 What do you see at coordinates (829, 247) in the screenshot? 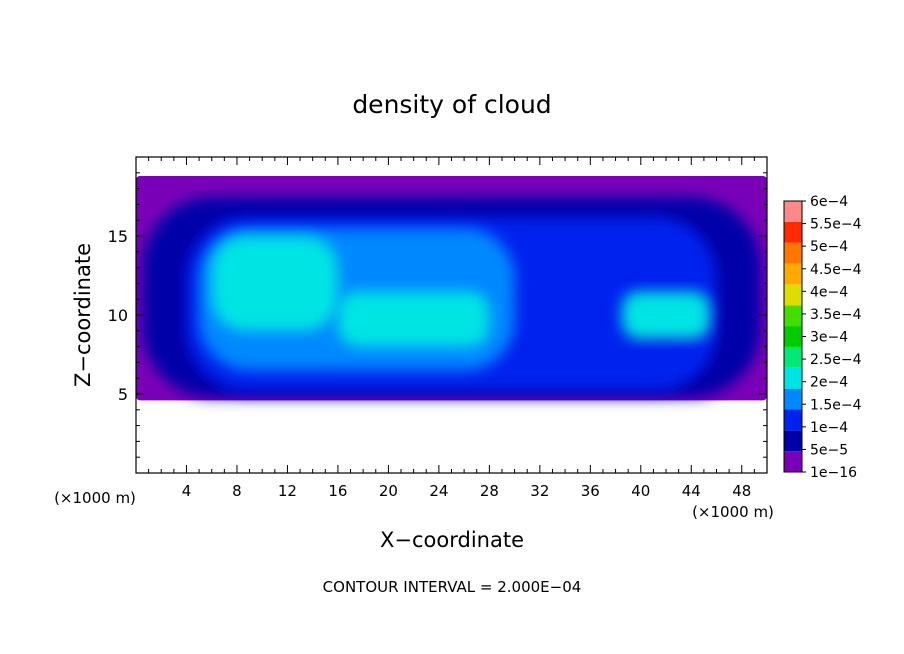
I see `colorbar-label: 5e−4` at bounding box center [829, 247].